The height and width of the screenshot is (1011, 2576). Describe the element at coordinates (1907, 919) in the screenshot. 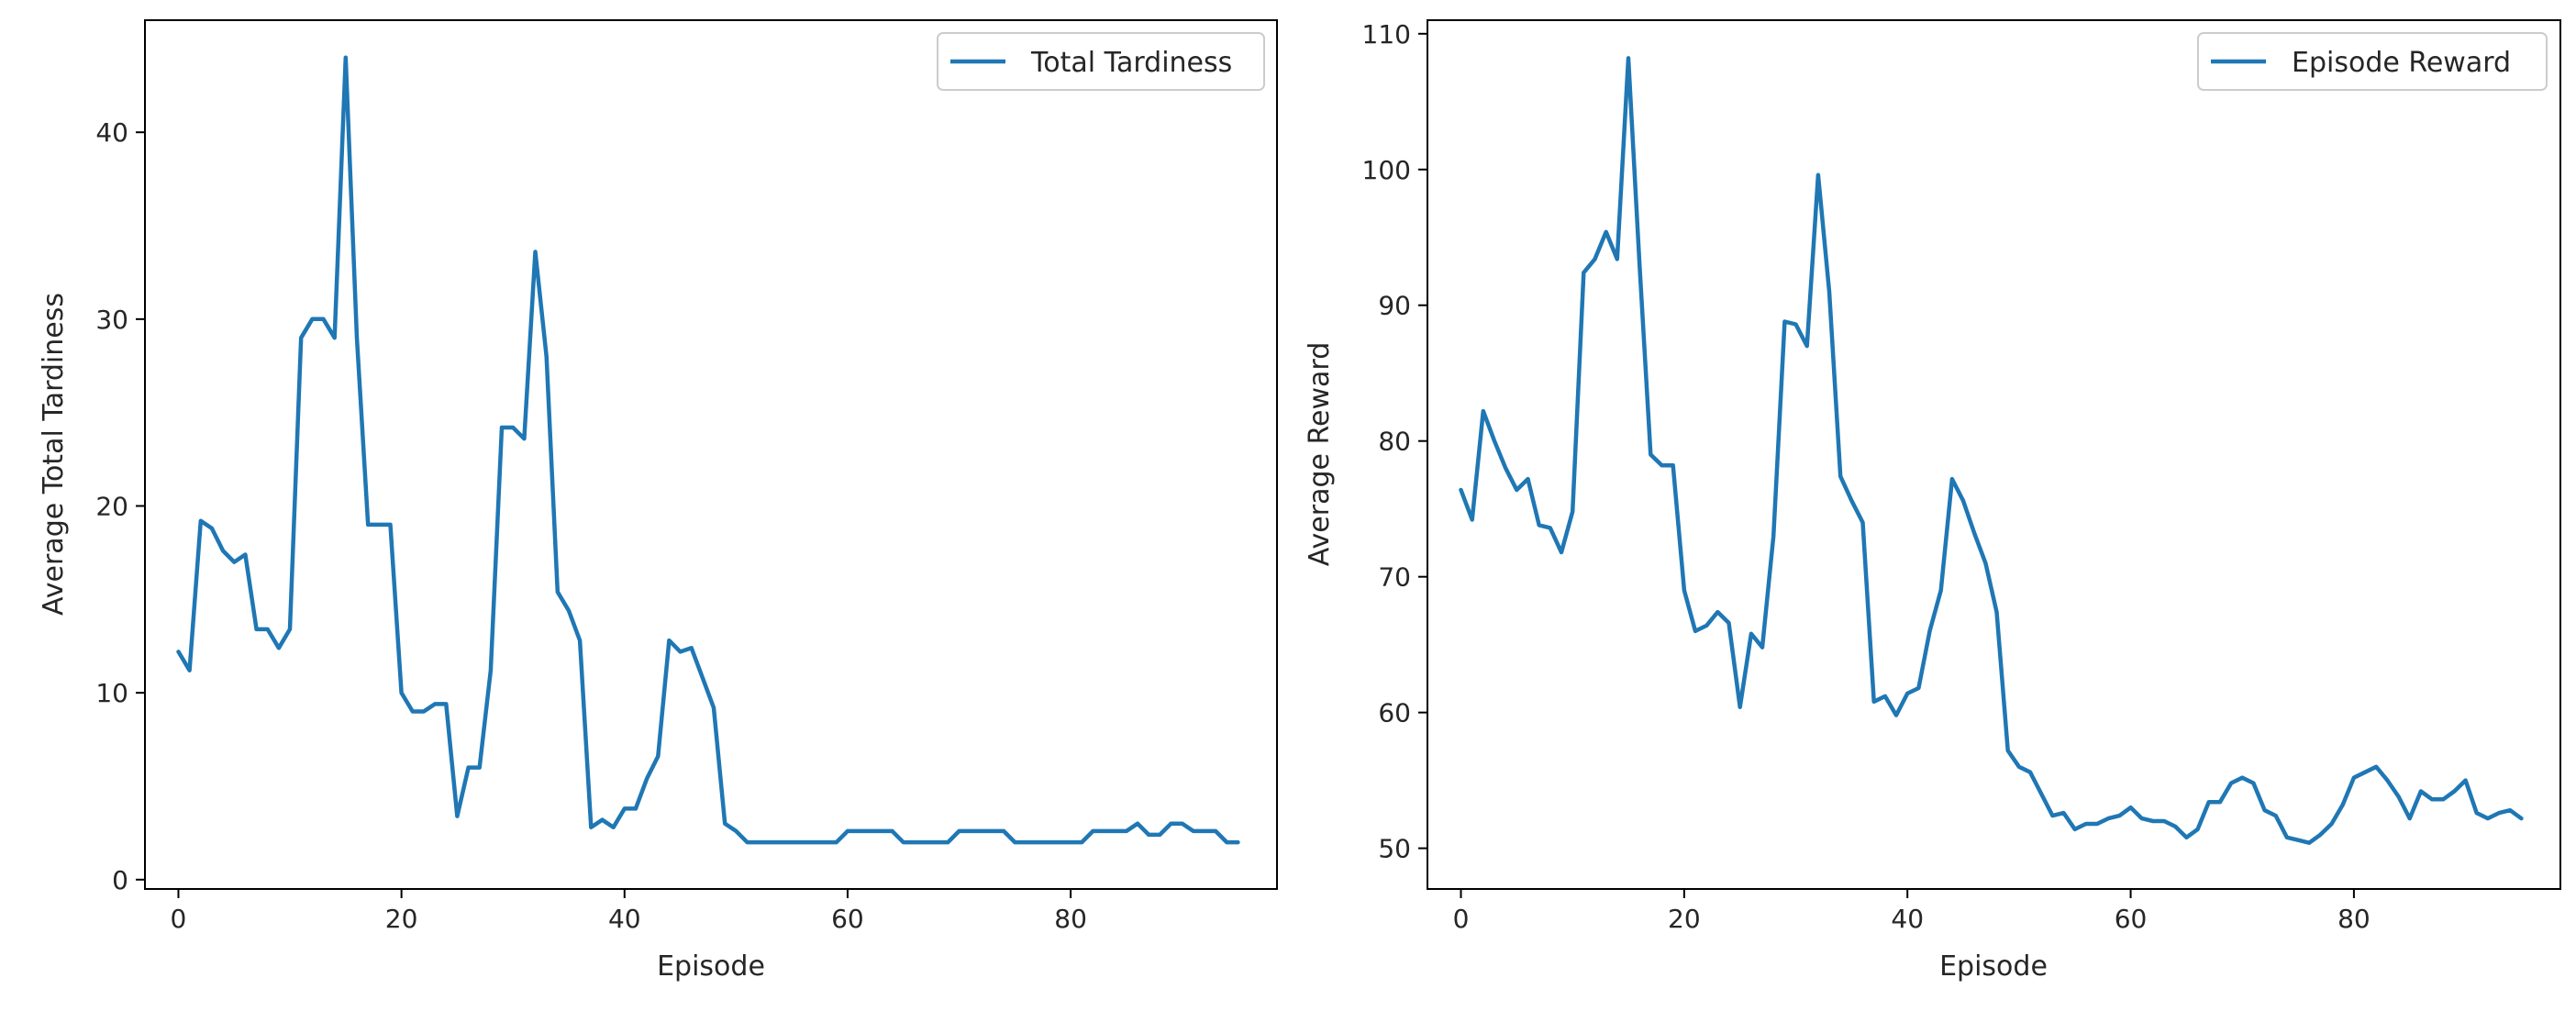

I see `x-tick-label-reward-40: 40` at that location.